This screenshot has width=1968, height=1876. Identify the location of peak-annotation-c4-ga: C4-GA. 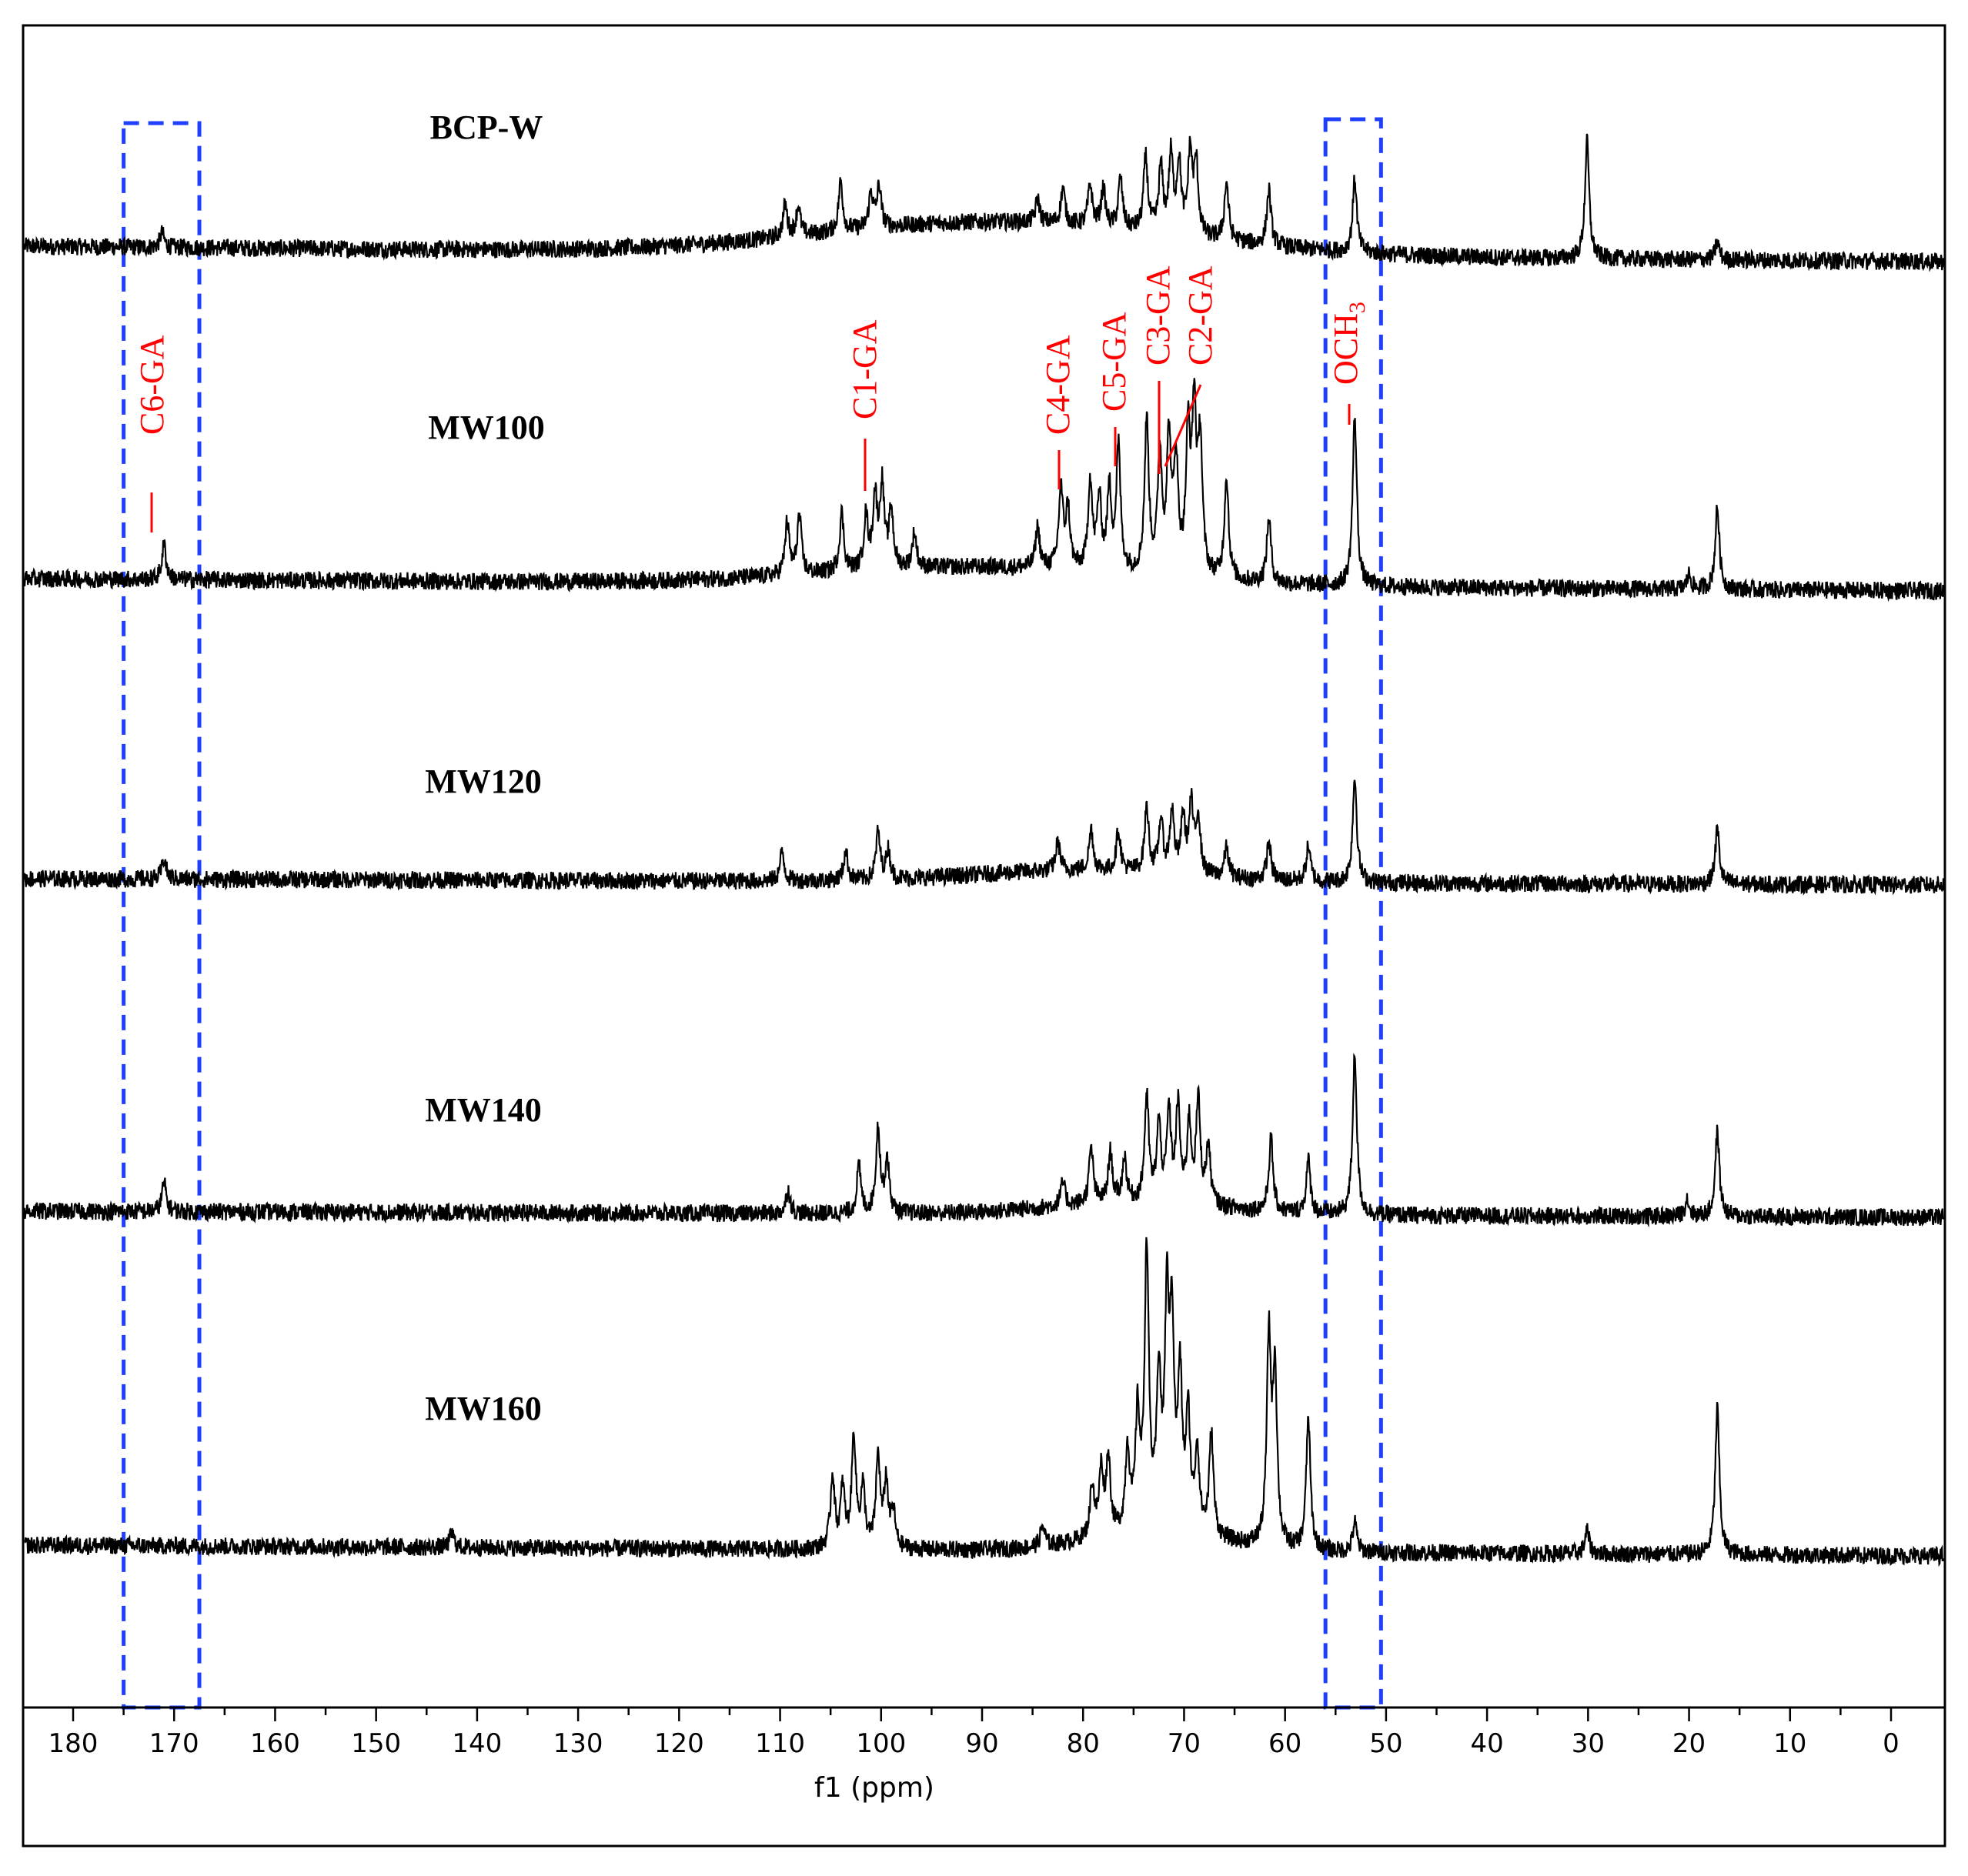
(1058, 385).